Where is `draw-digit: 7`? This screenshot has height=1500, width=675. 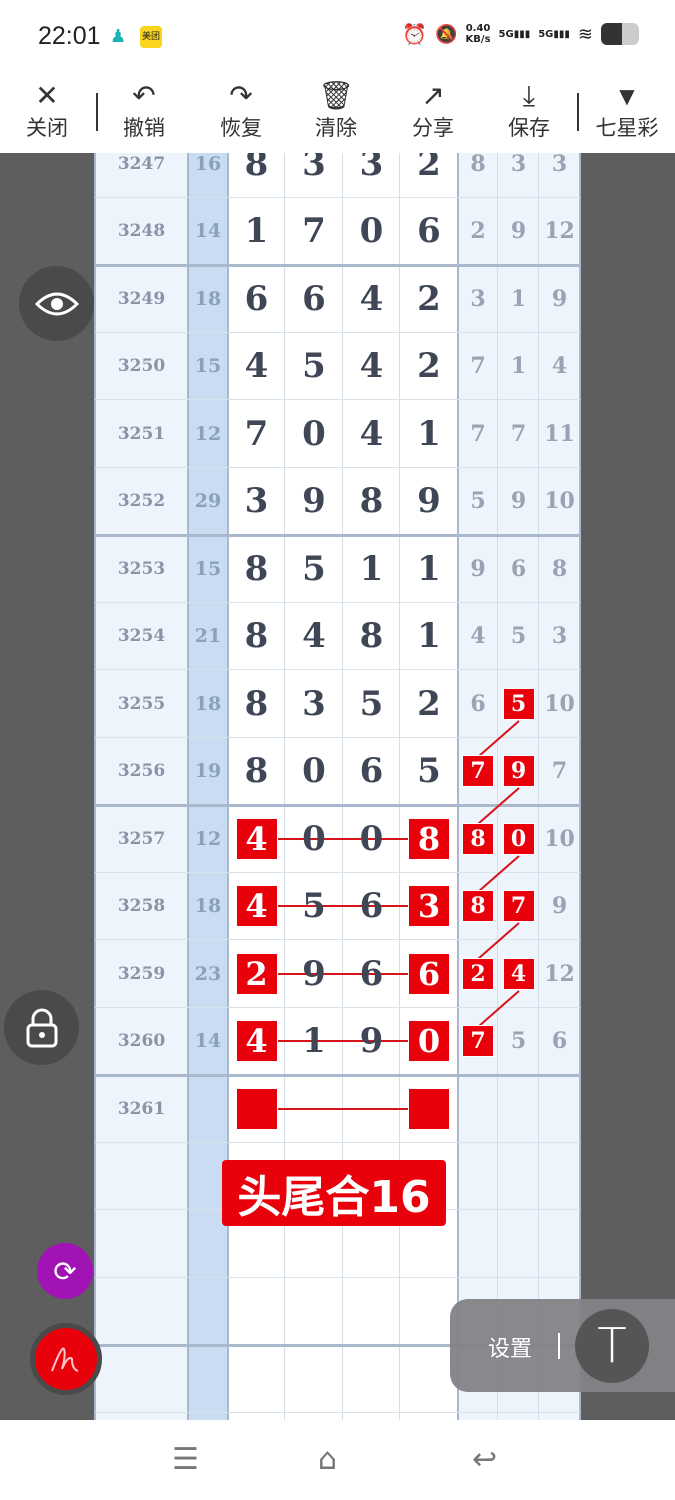
draw-digit: 7 is located at coordinates (256, 433).